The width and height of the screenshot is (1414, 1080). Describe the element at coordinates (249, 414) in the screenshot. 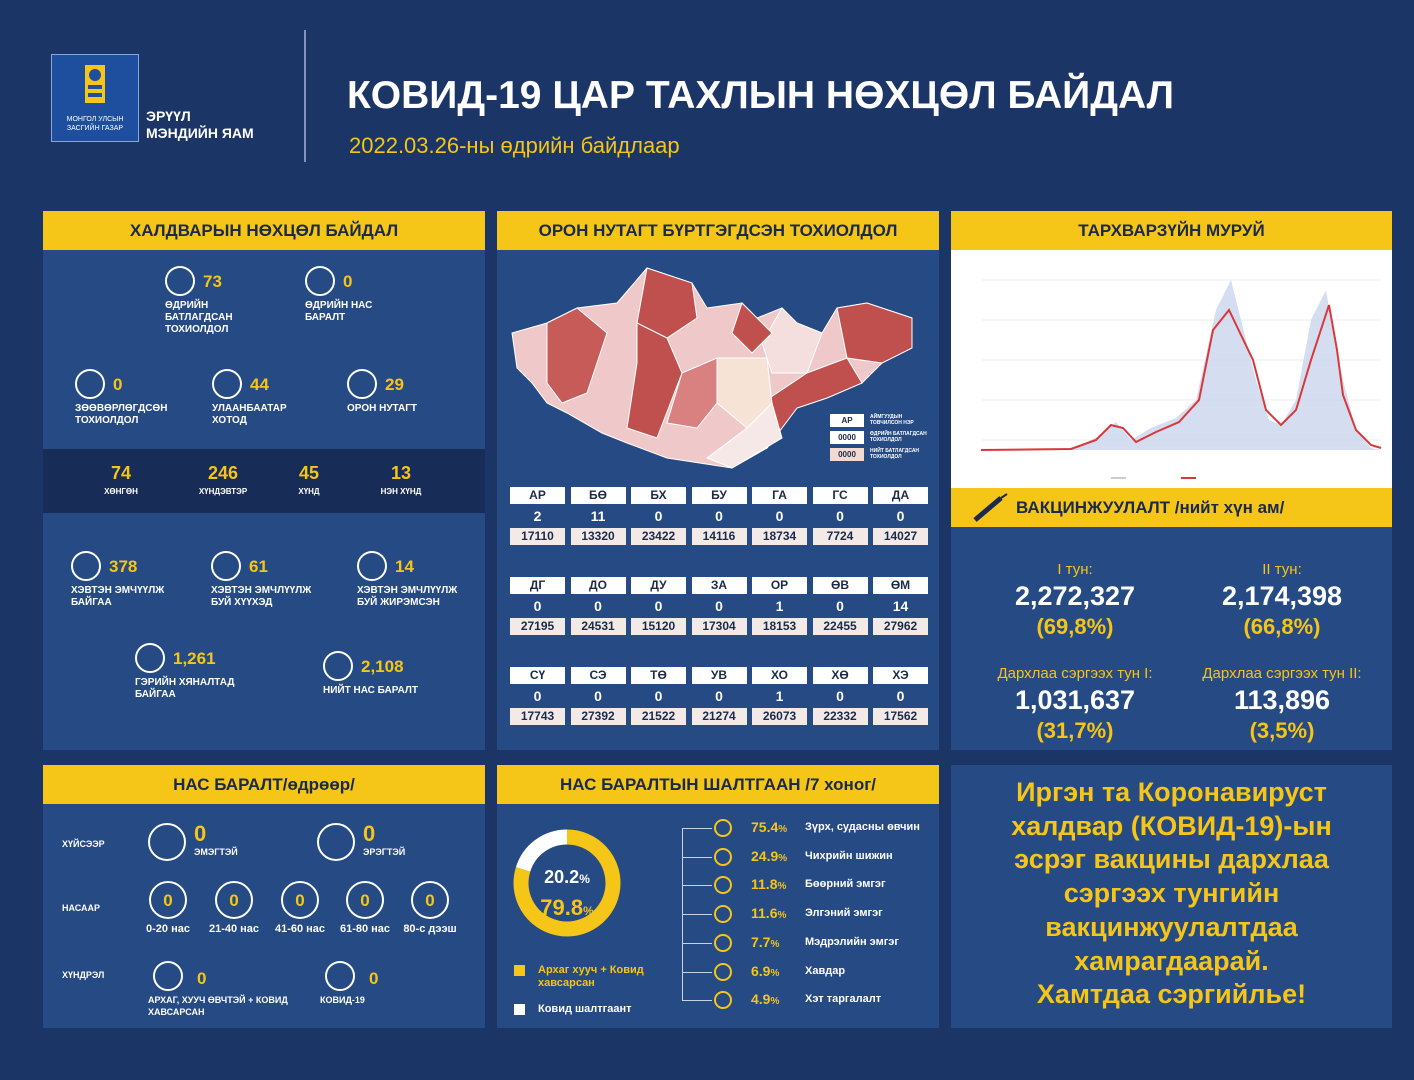

I see `stat-label: УЛААНБААТАР ХОТОД` at that location.